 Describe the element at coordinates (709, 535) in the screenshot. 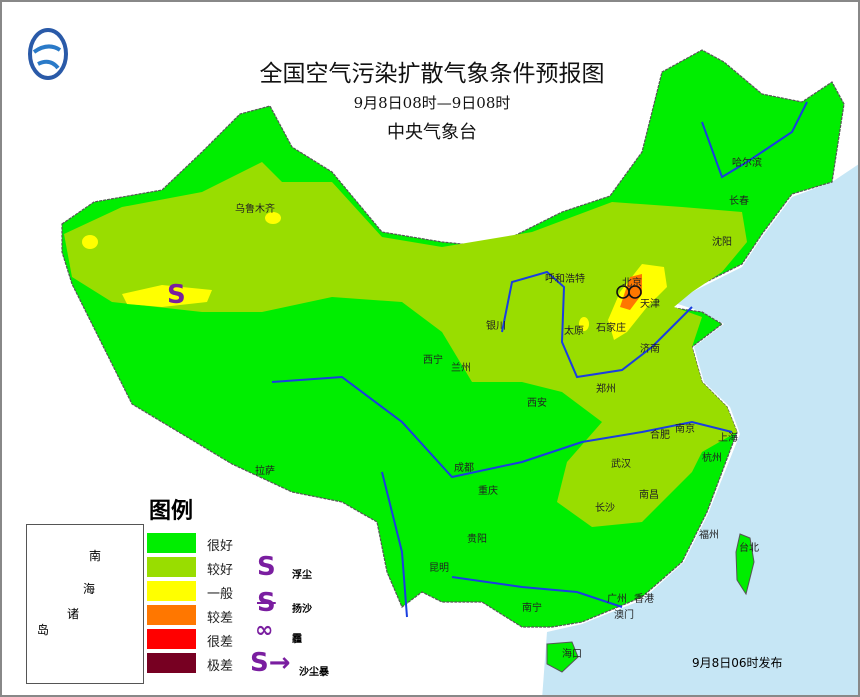

I see `city-label: 福州` at that location.